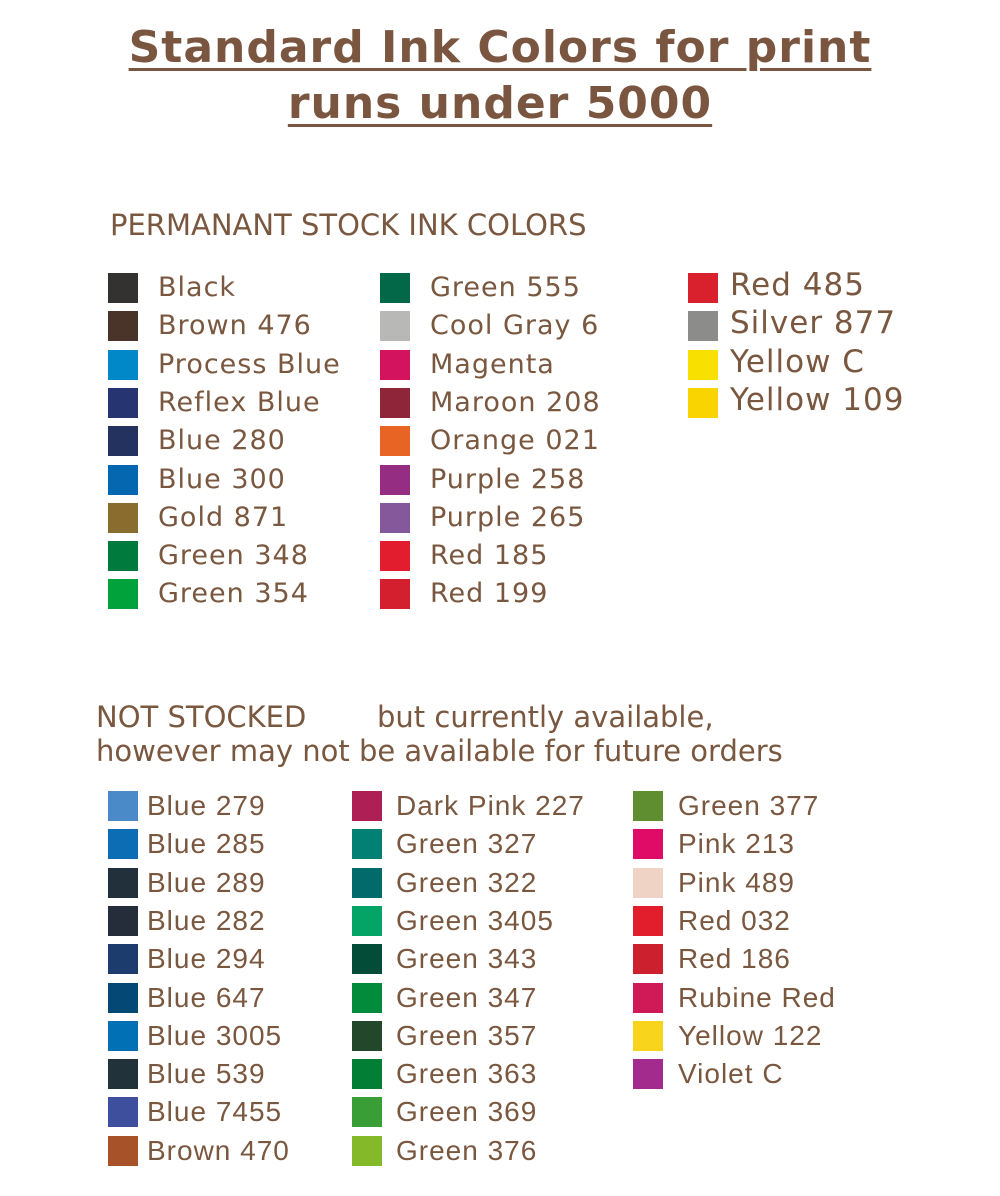 The width and height of the screenshot is (1000, 1196). What do you see at coordinates (467, 1112) in the screenshot?
I see `color-name: Green 369` at bounding box center [467, 1112].